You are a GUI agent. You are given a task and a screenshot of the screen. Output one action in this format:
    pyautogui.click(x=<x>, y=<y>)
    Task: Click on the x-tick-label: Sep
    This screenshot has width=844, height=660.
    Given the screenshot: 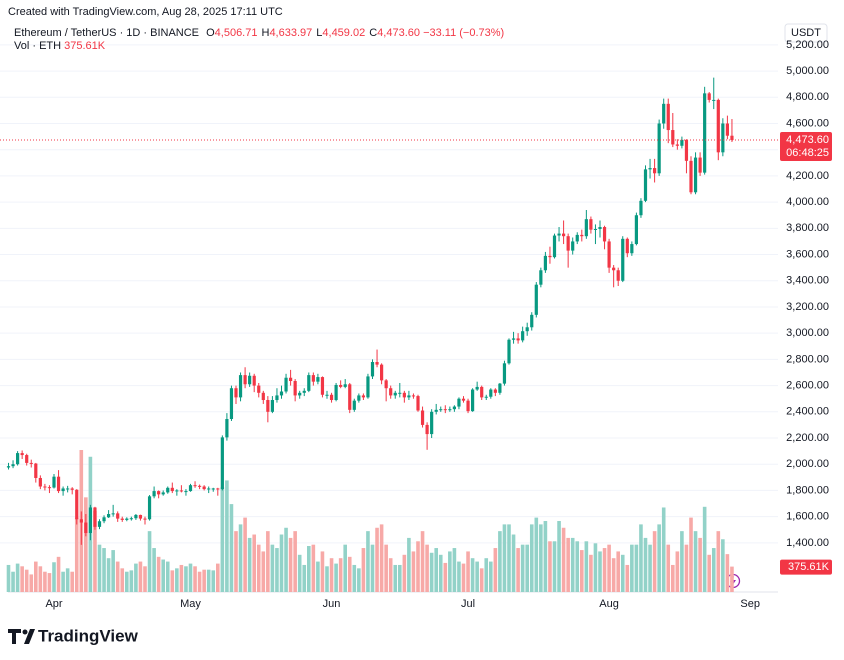 What is the action you would take?
    pyautogui.click(x=750, y=604)
    